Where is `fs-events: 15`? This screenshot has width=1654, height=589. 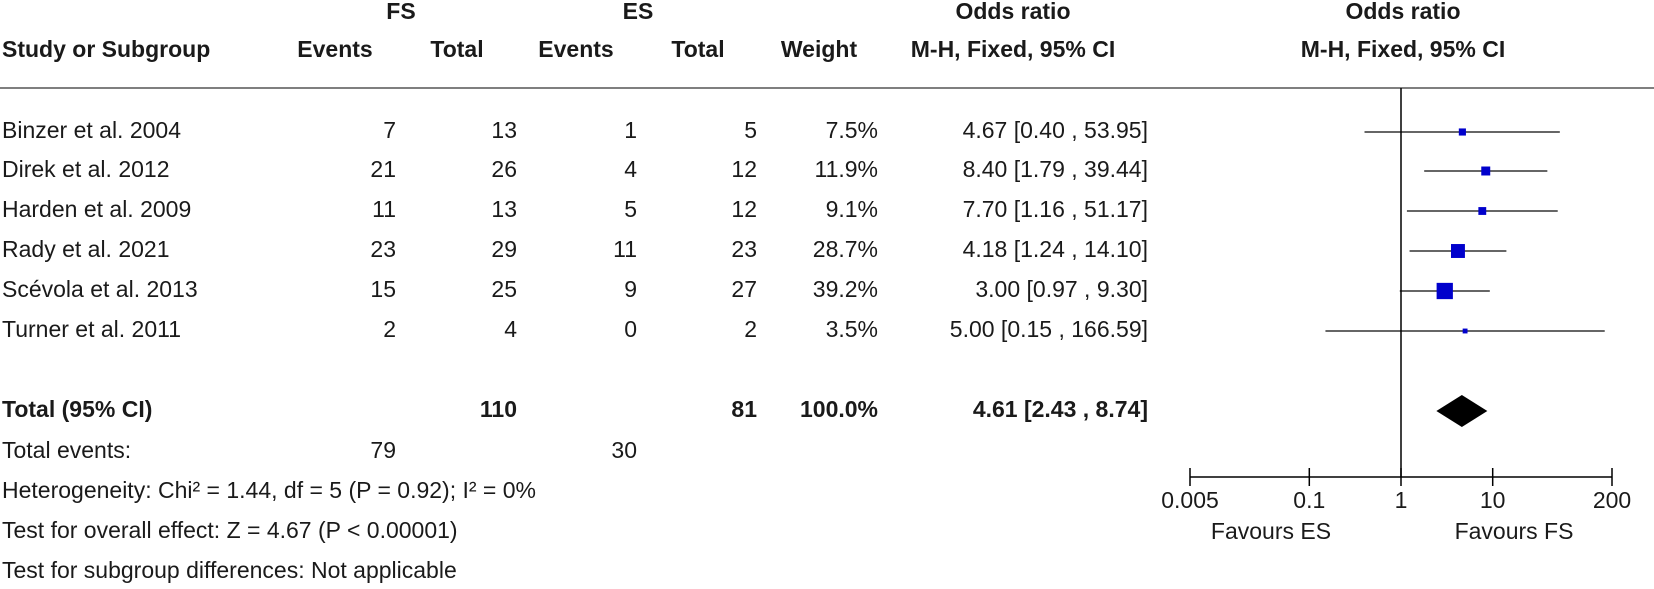 fs-events: 15 is located at coordinates (383, 289).